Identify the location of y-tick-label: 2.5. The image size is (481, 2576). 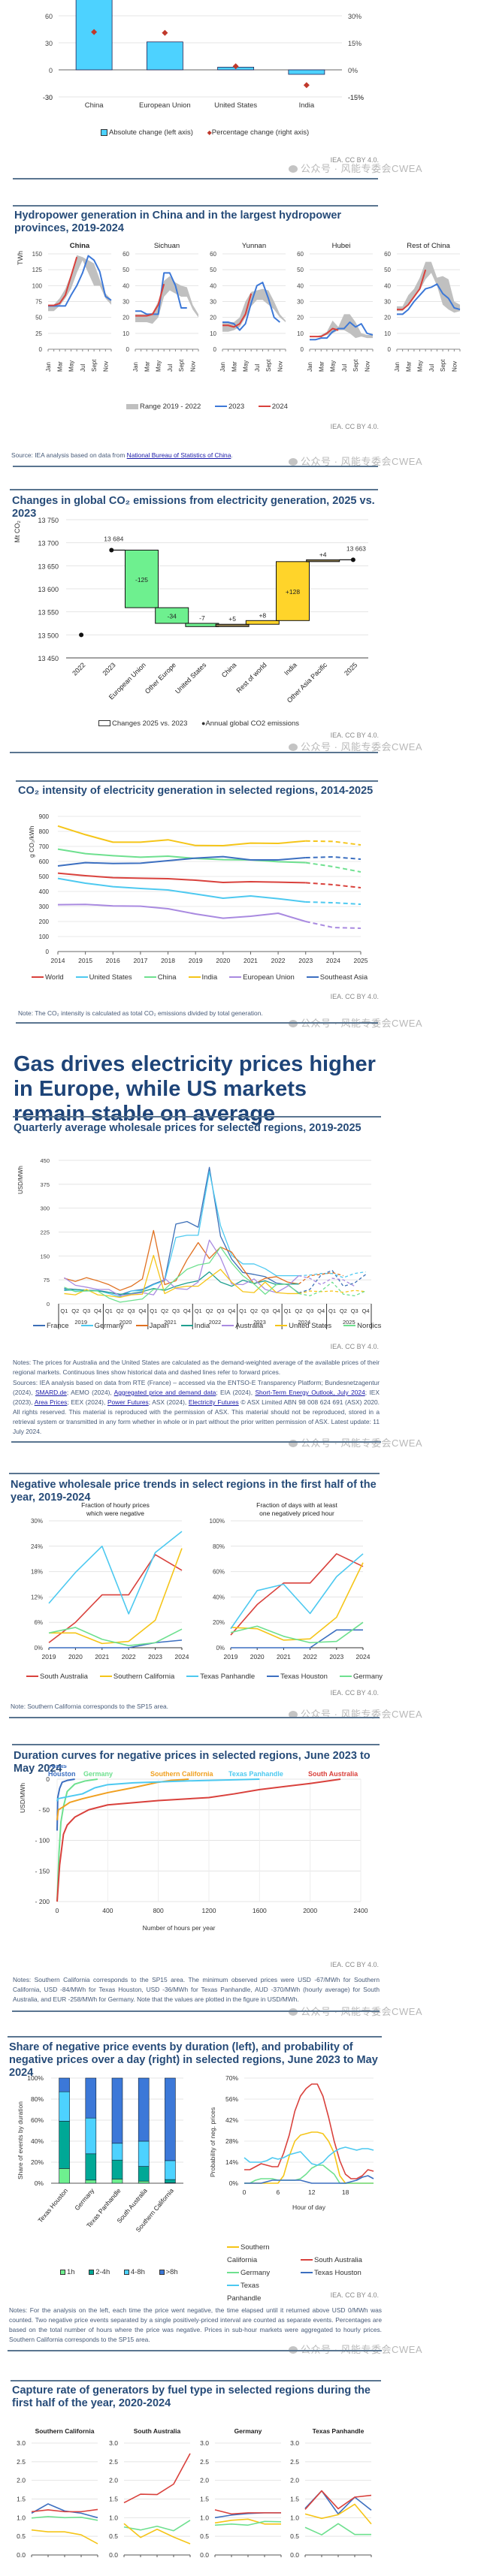
(205, 2462).